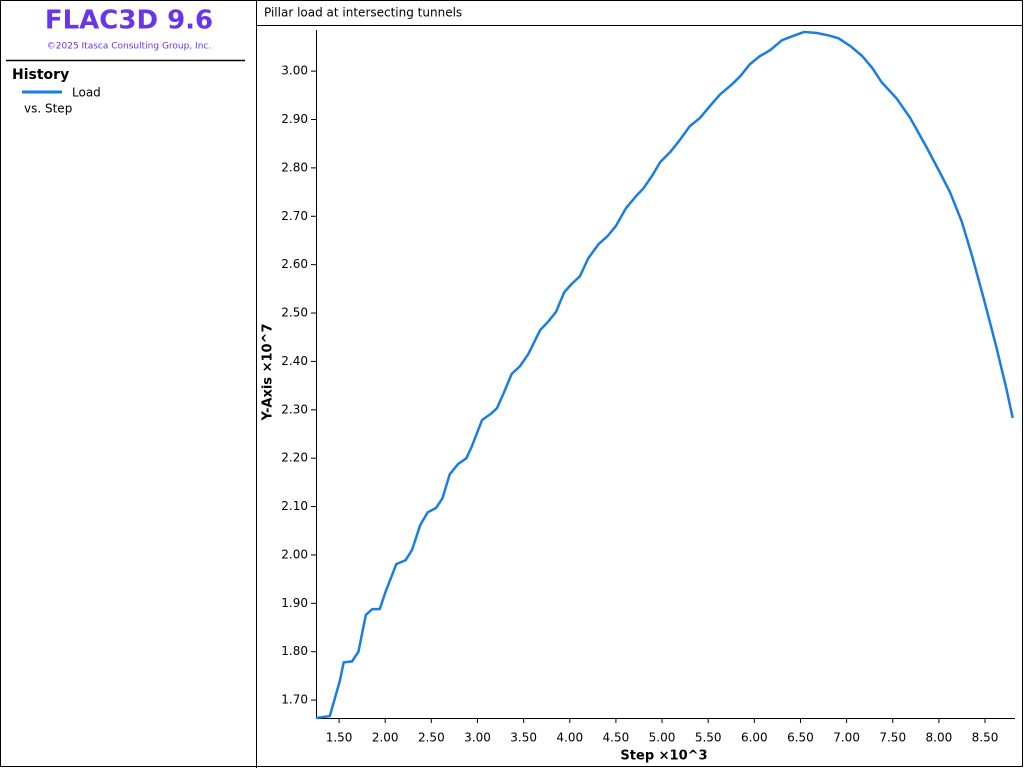 This screenshot has height=768, width=1024. Describe the element at coordinates (294, 361) in the screenshot. I see `y-tick-label: 2.40` at that location.